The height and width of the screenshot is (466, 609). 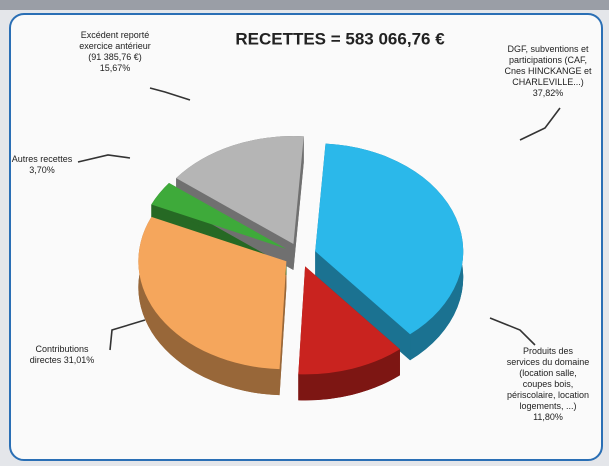 What do you see at coordinates (115, 57) in the screenshot?
I see `label-line: (91 385,76 €)` at bounding box center [115, 57].